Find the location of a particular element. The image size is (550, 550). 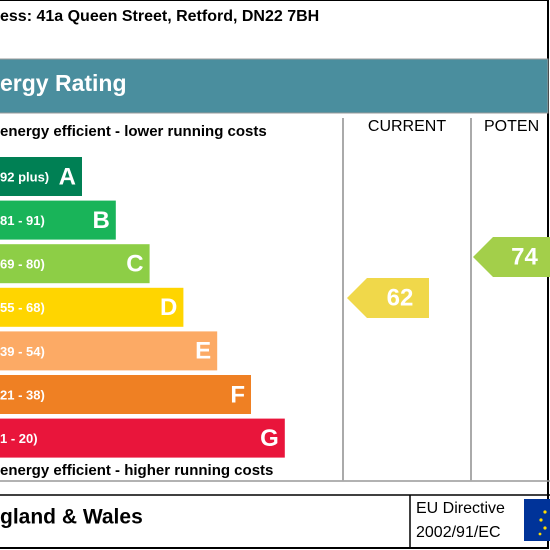

title-bar is located at coordinates (274, 86).